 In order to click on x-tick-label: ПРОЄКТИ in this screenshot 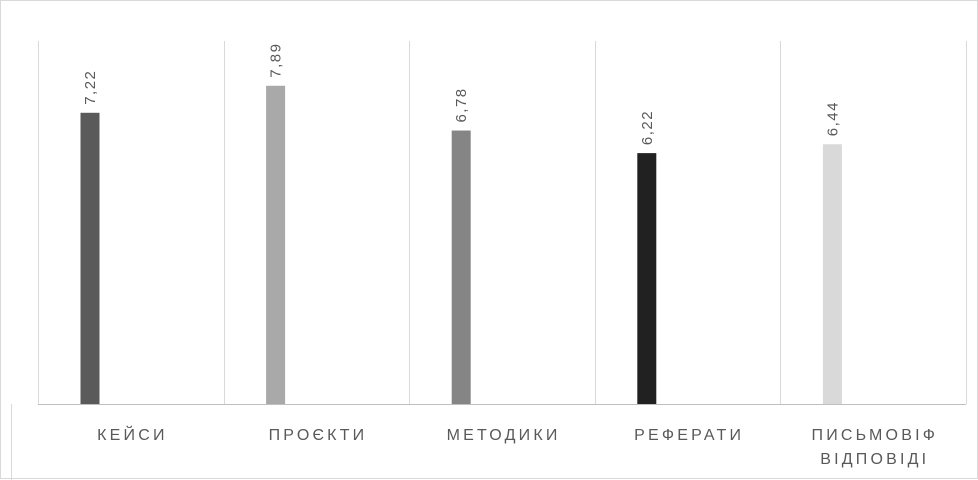, I will do `click(318, 435)`.